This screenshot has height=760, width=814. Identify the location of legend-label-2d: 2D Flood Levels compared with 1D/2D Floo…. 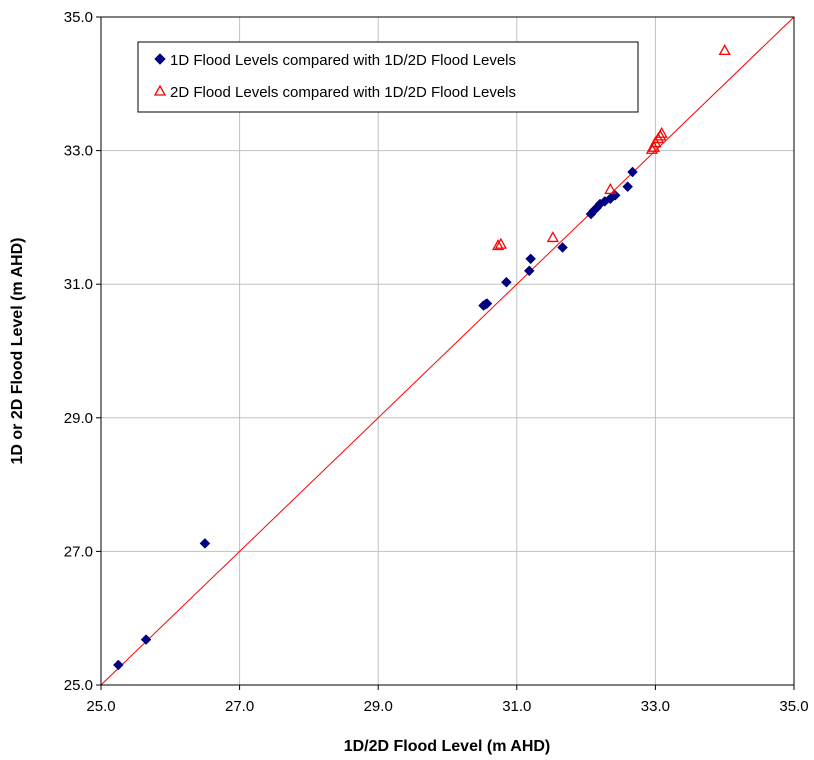
(343, 92).